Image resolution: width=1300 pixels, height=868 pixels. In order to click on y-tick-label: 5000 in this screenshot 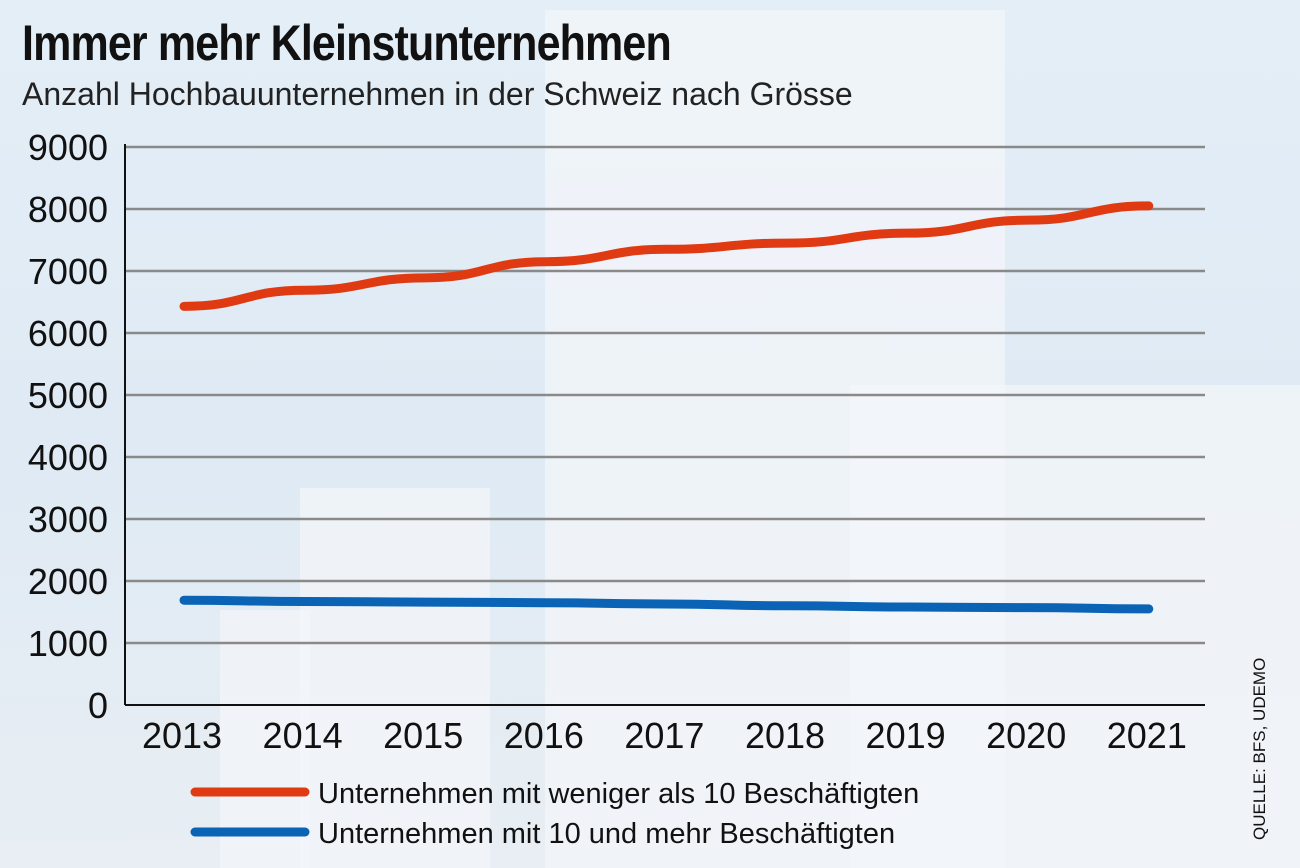, I will do `click(68, 395)`.